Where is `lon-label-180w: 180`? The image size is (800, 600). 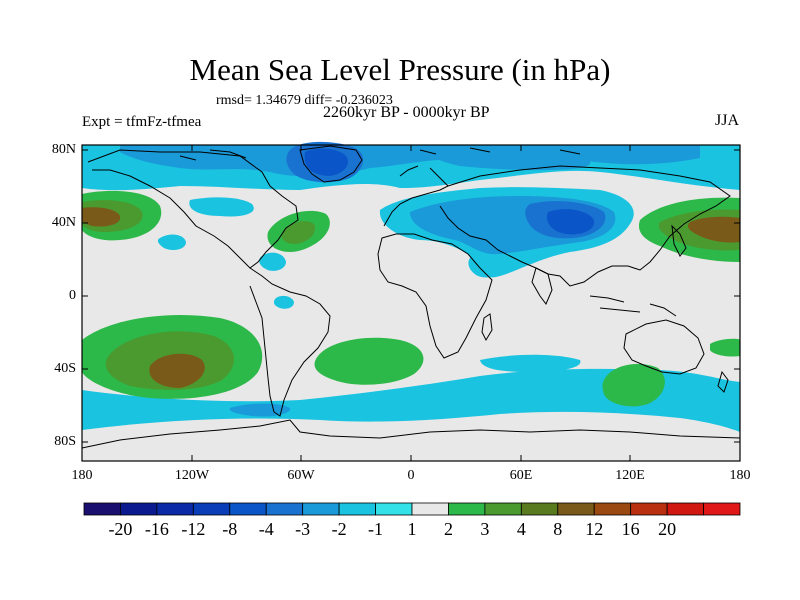
lon-label-180w: 180 is located at coordinates (82, 475).